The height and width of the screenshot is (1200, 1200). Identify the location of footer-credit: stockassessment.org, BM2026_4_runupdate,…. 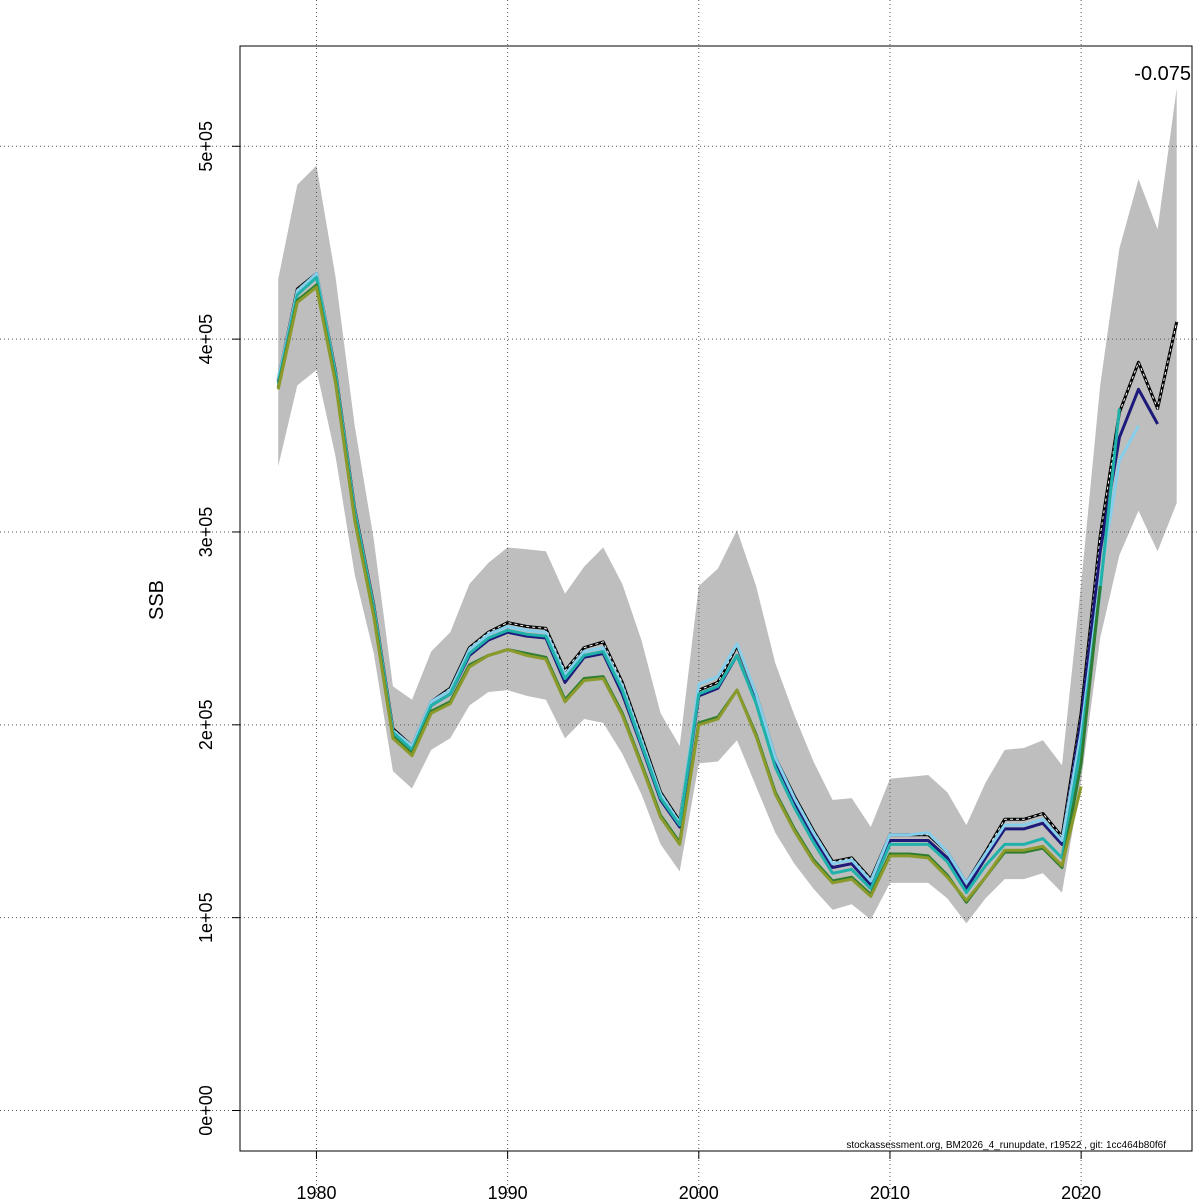
(1006, 1145).